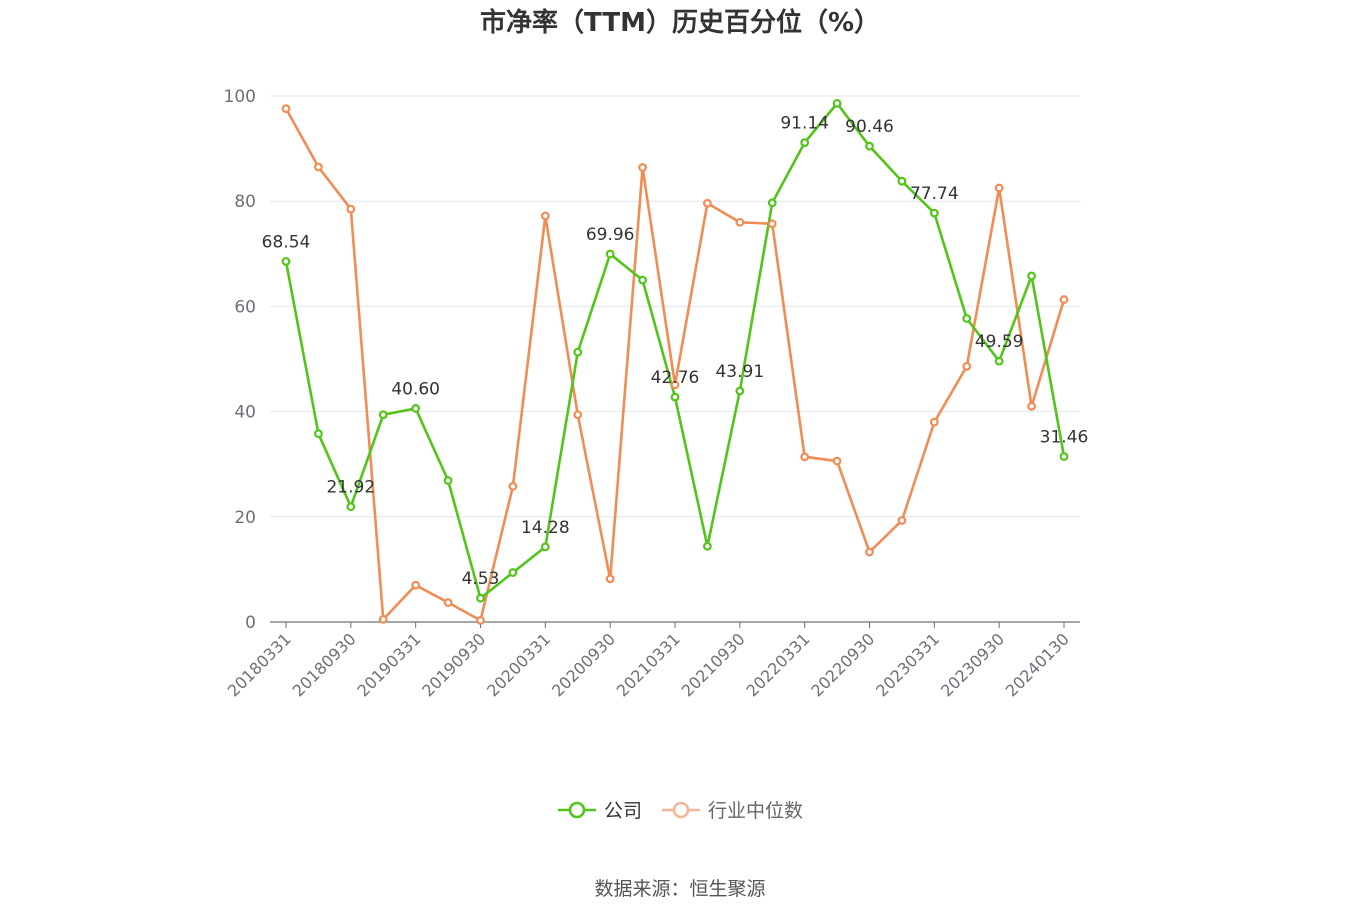 This screenshot has width=1360, height=920. Describe the element at coordinates (415, 389) in the screenshot. I see `data-label: 40.60` at that location.